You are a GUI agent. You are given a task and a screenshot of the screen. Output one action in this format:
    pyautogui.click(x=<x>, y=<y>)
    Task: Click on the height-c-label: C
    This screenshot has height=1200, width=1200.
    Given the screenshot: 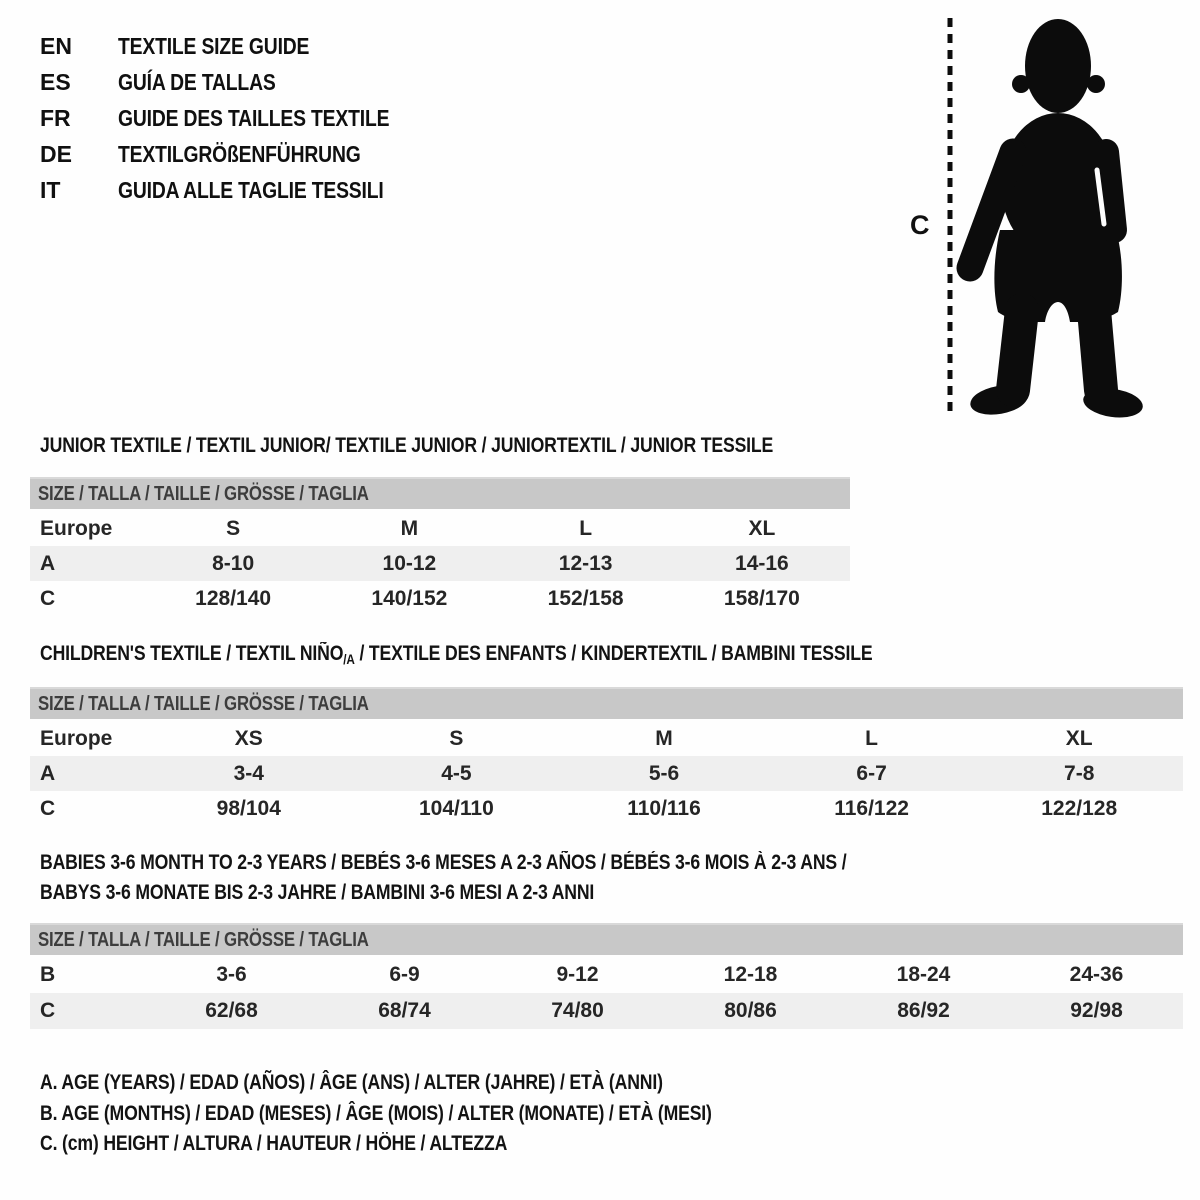 What is the action you would take?
    pyautogui.click(x=920, y=225)
    